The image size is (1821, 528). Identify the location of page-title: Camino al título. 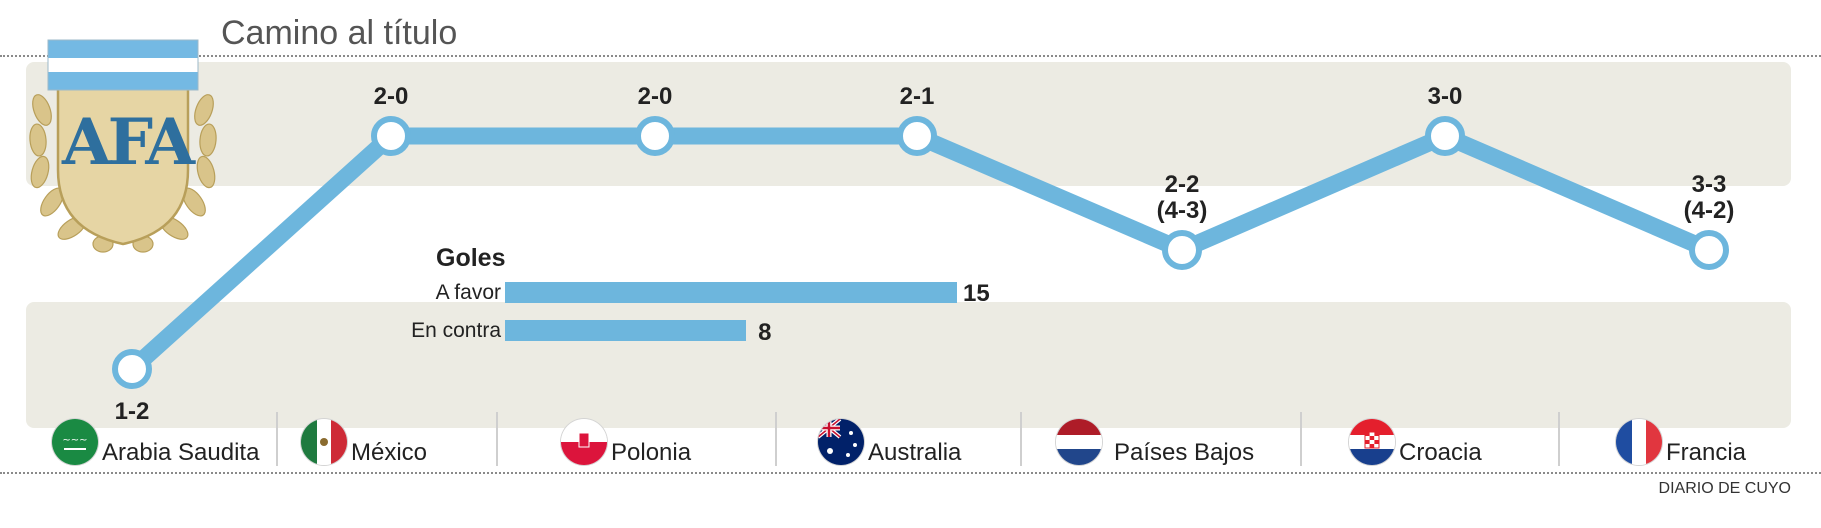
(339, 33).